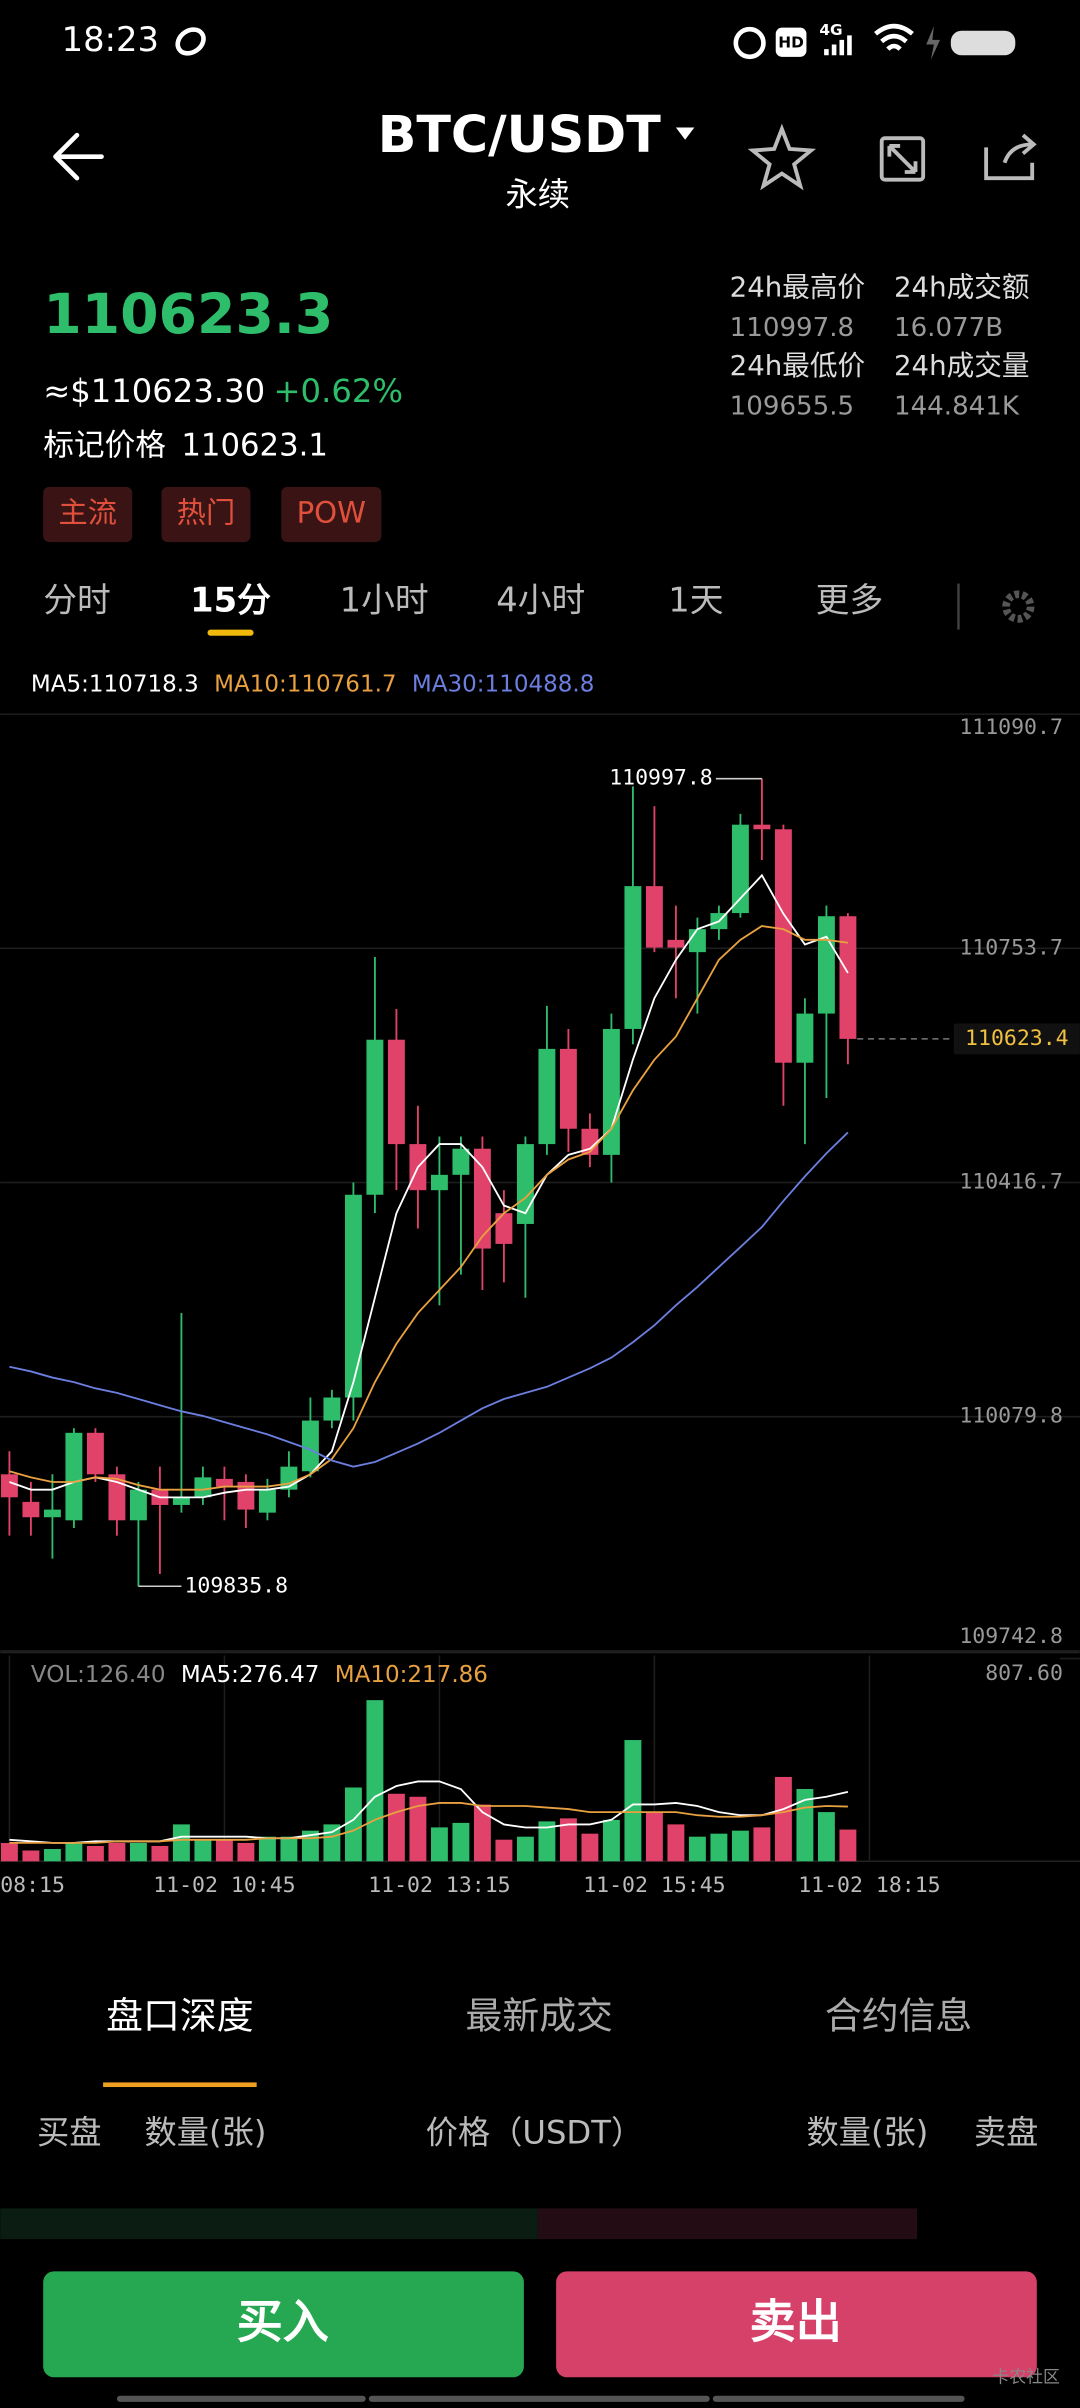  Describe the element at coordinates (520, 134) in the screenshot. I see `pair-title: BTC/USDT` at that location.